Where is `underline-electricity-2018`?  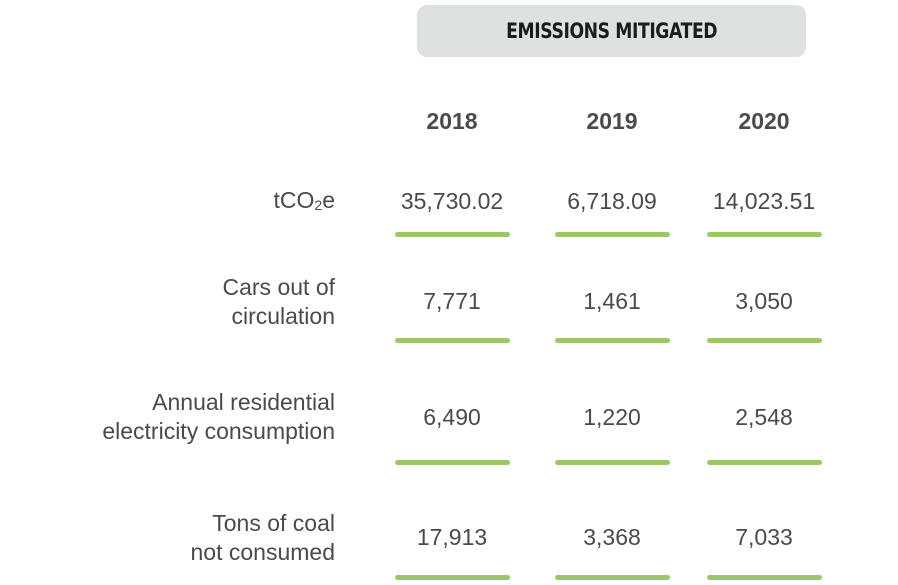 underline-electricity-2018 is located at coordinates (452, 462).